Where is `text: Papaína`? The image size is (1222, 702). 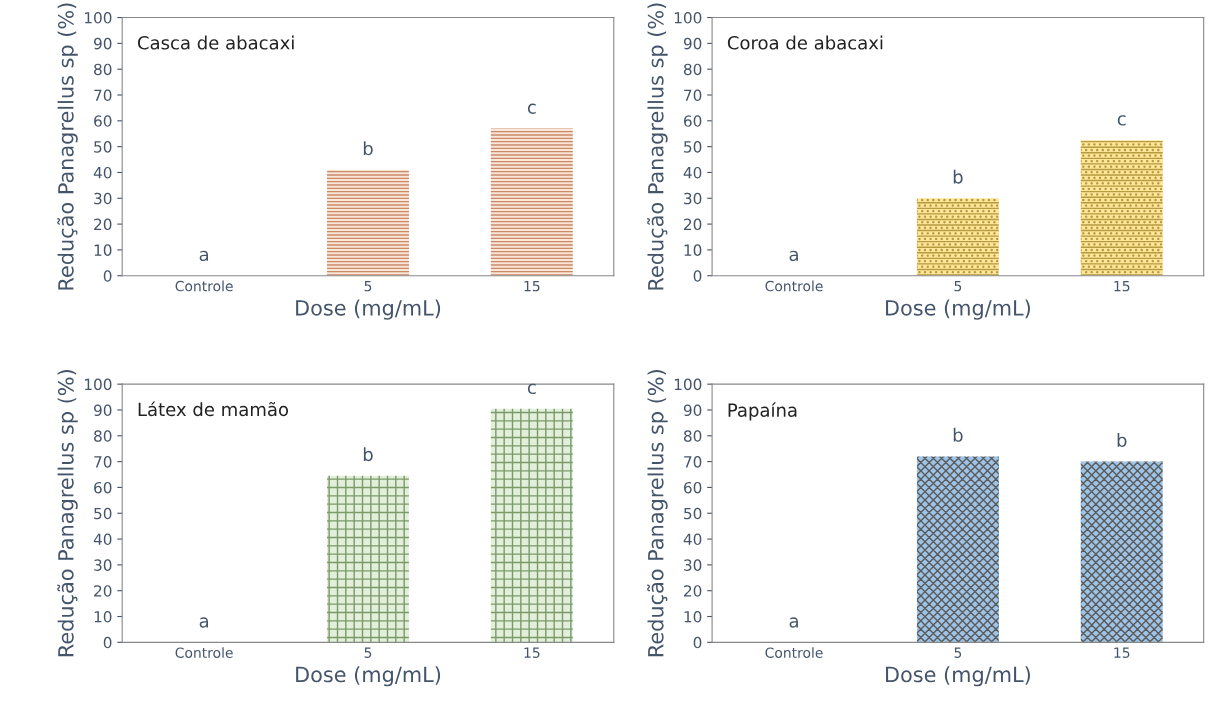
text: Papaína is located at coordinates (762, 411).